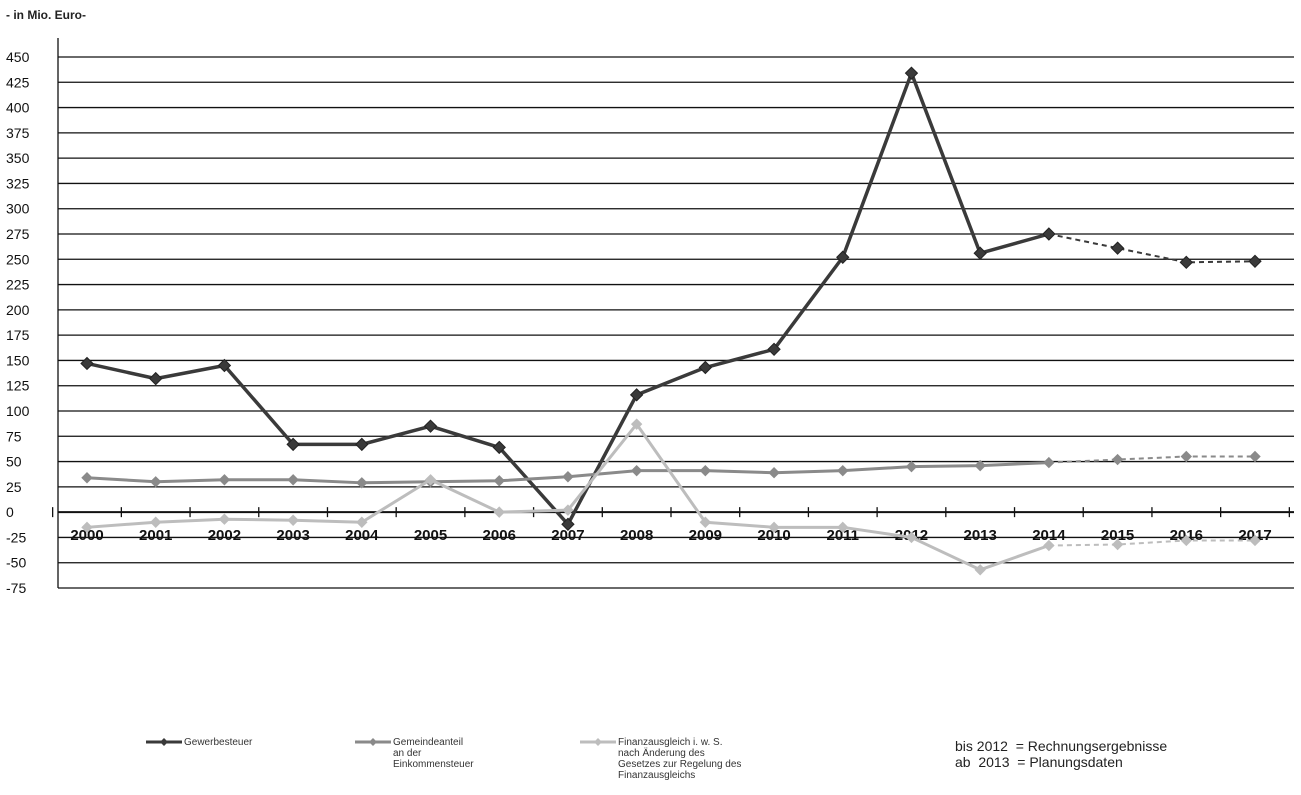 This screenshot has width=1301, height=795. Describe the element at coordinates (981, 746) in the screenshot. I see `note-row-1-left: bis 2012` at that location.